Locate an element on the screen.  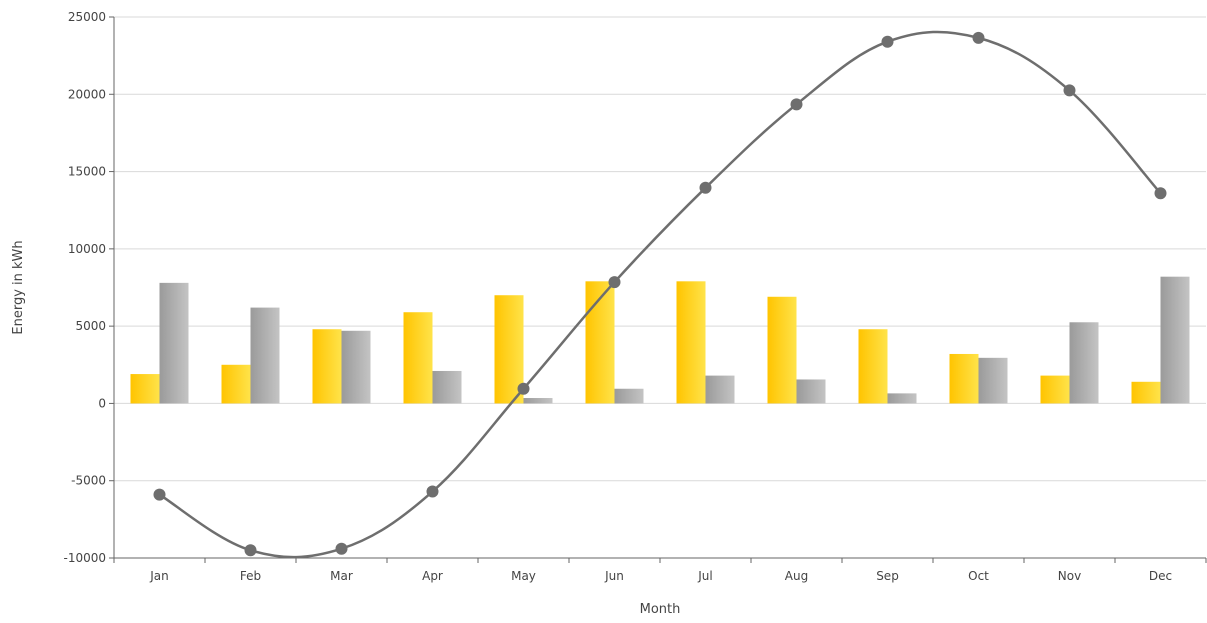
x-tick-label: Jul is located at coordinates (704, 576).